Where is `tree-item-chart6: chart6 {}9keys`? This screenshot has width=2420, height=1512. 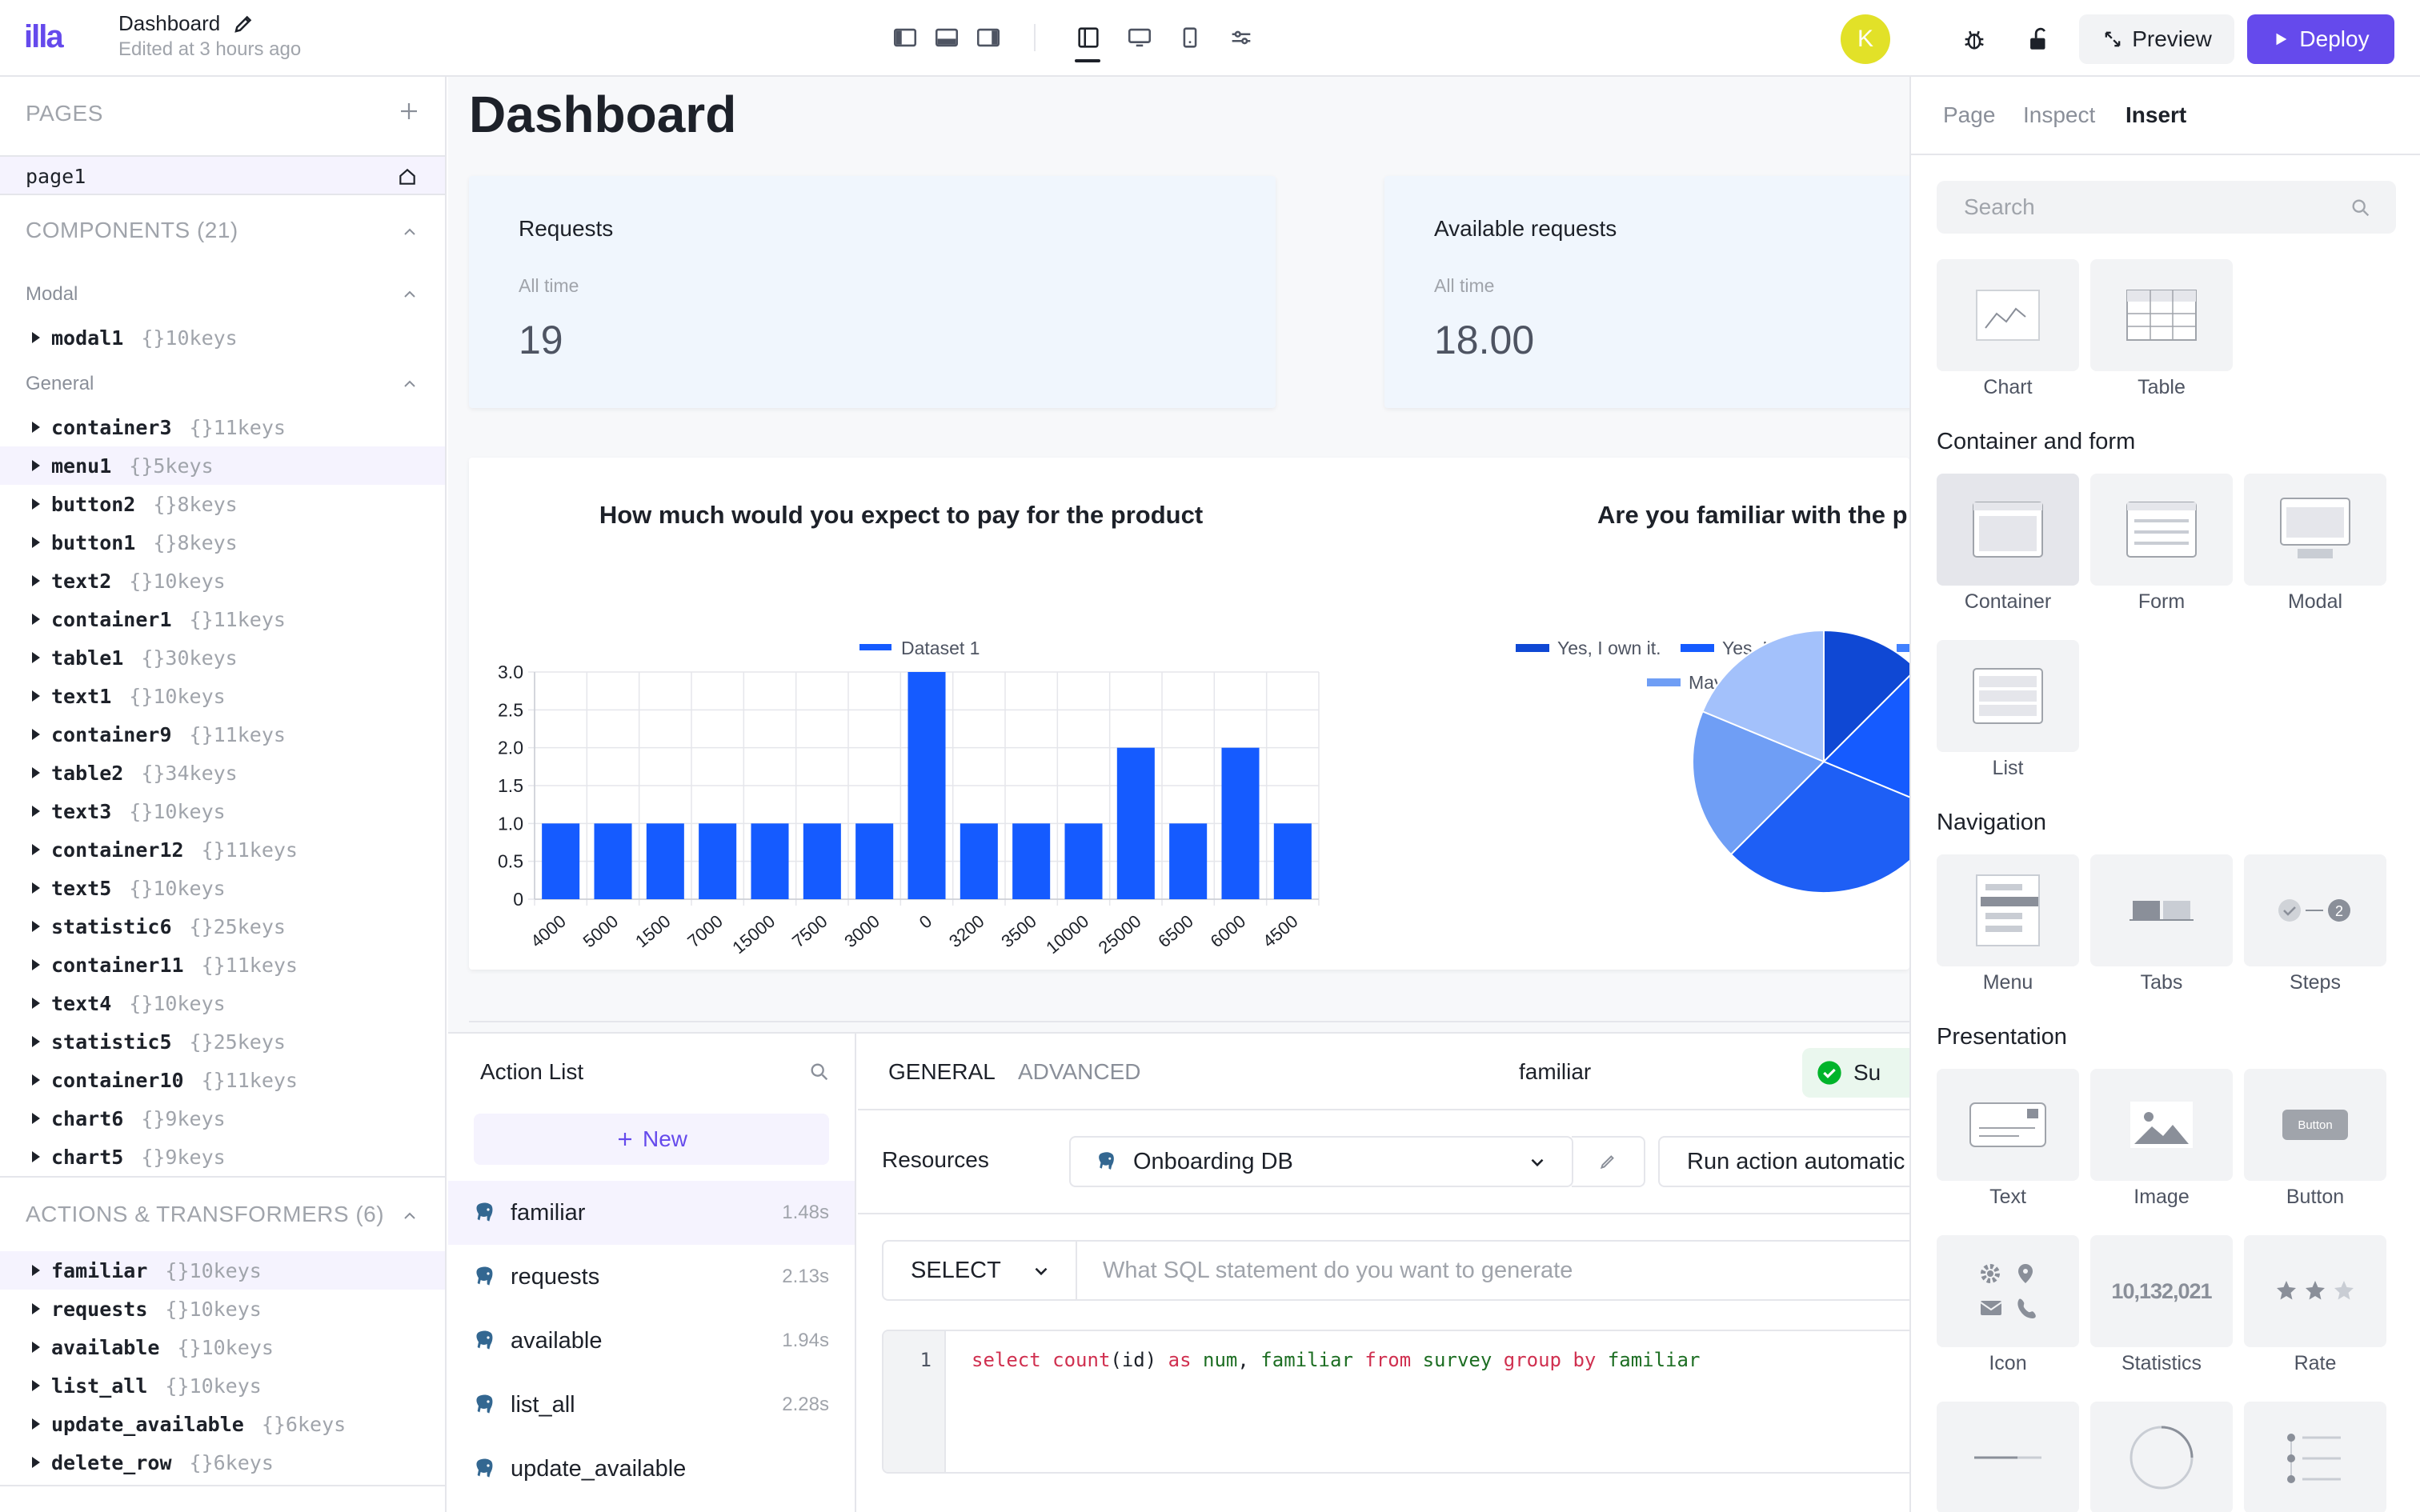 tree-item-chart6: chart6 {}9keys is located at coordinates (222, 1118).